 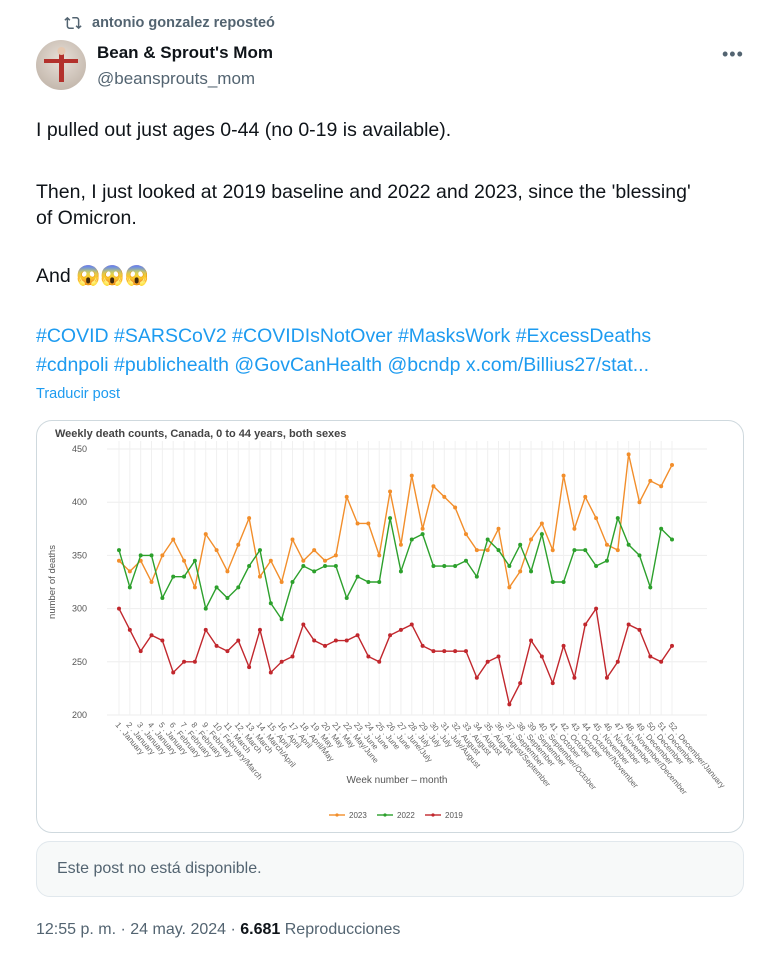 I want to click on legend-label: 2019, so click(x=454, y=815).